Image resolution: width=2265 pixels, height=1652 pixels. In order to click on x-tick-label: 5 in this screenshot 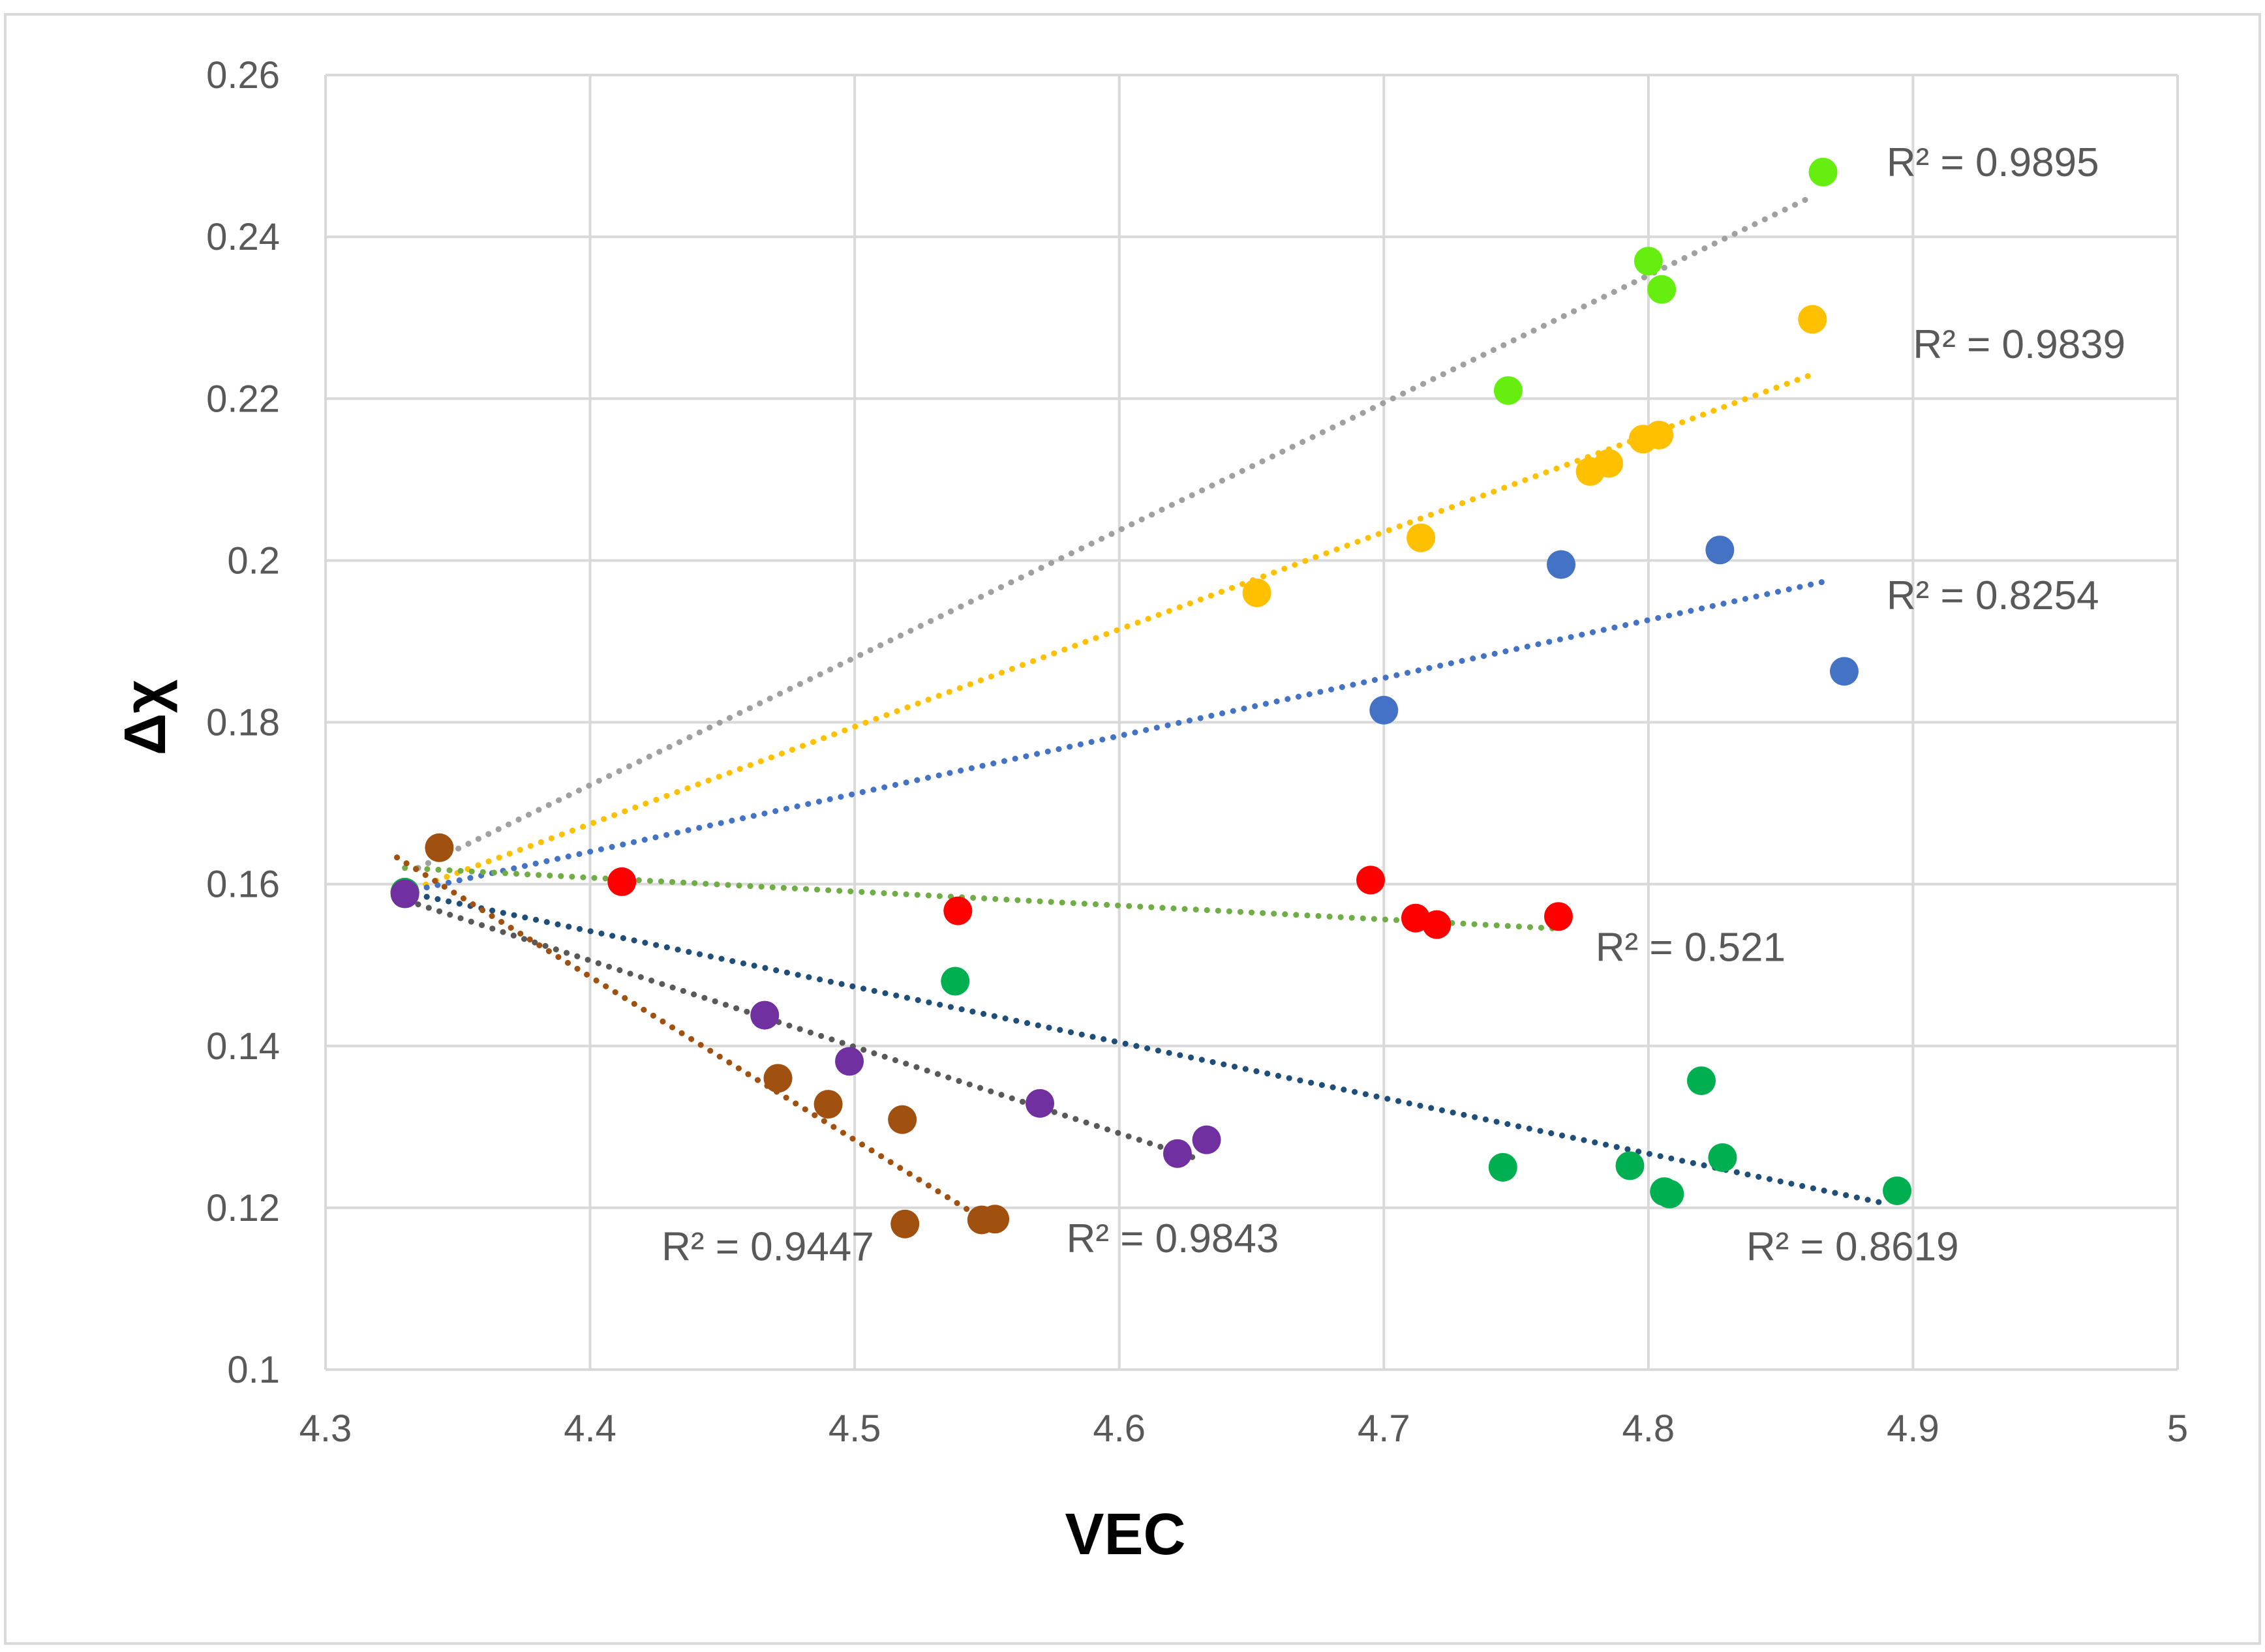, I will do `click(2177, 1429)`.